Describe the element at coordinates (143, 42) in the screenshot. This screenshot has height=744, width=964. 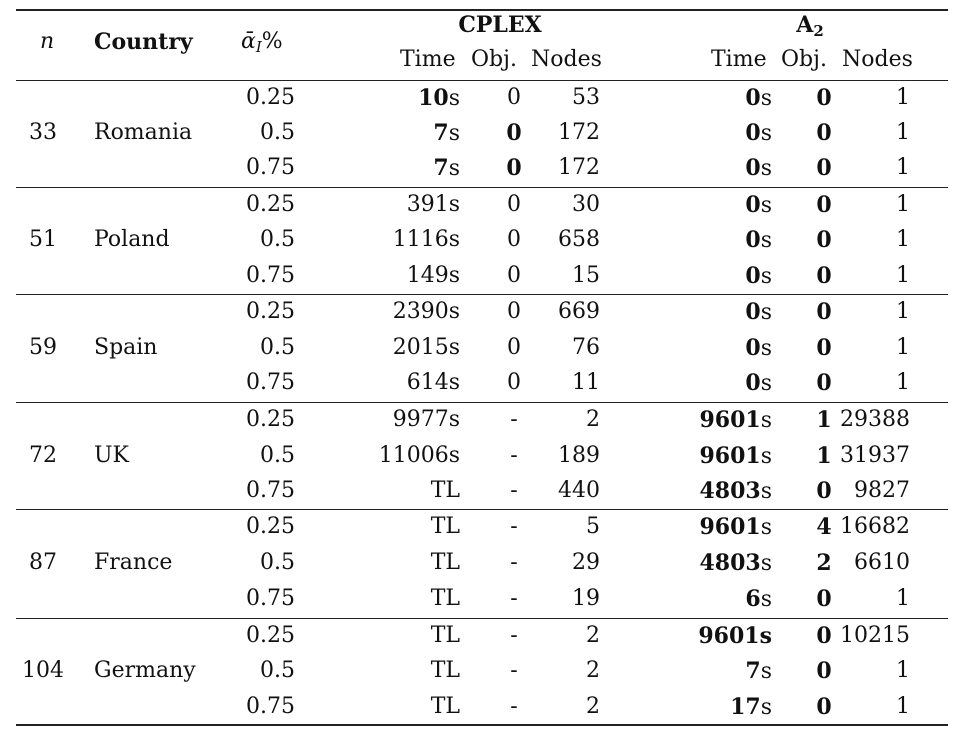
I see `header-country-label: Country` at that location.